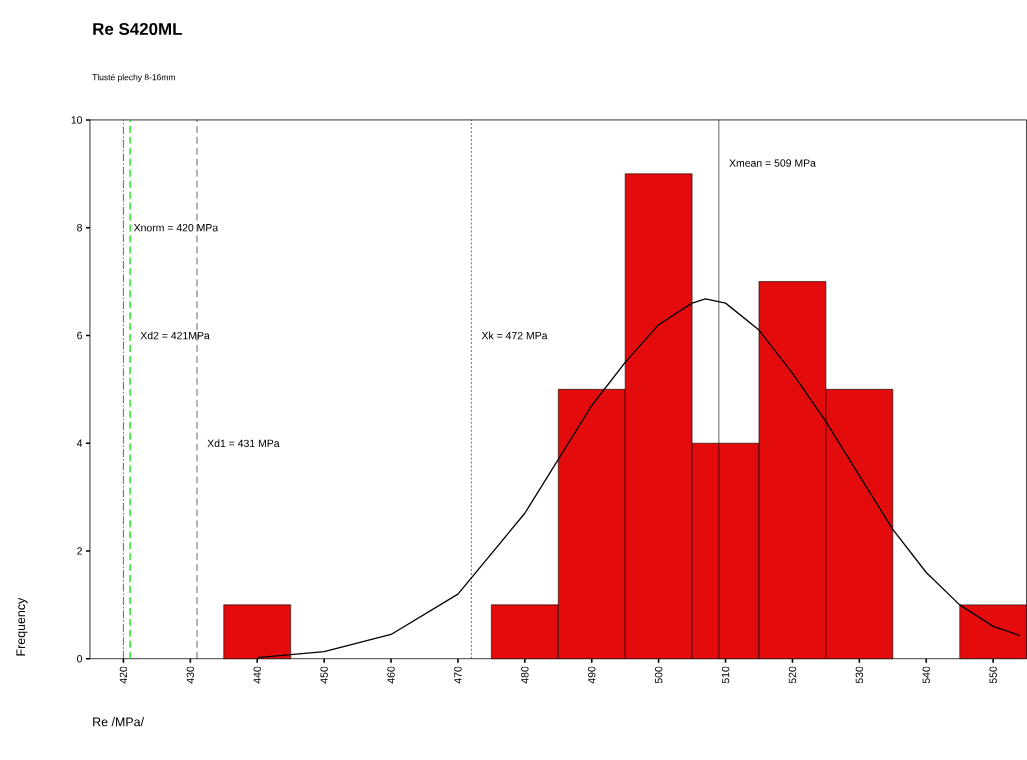 The image size is (1027, 760). Describe the element at coordinates (792, 675) in the screenshot. I see `x-tick-label: 520` at that location.